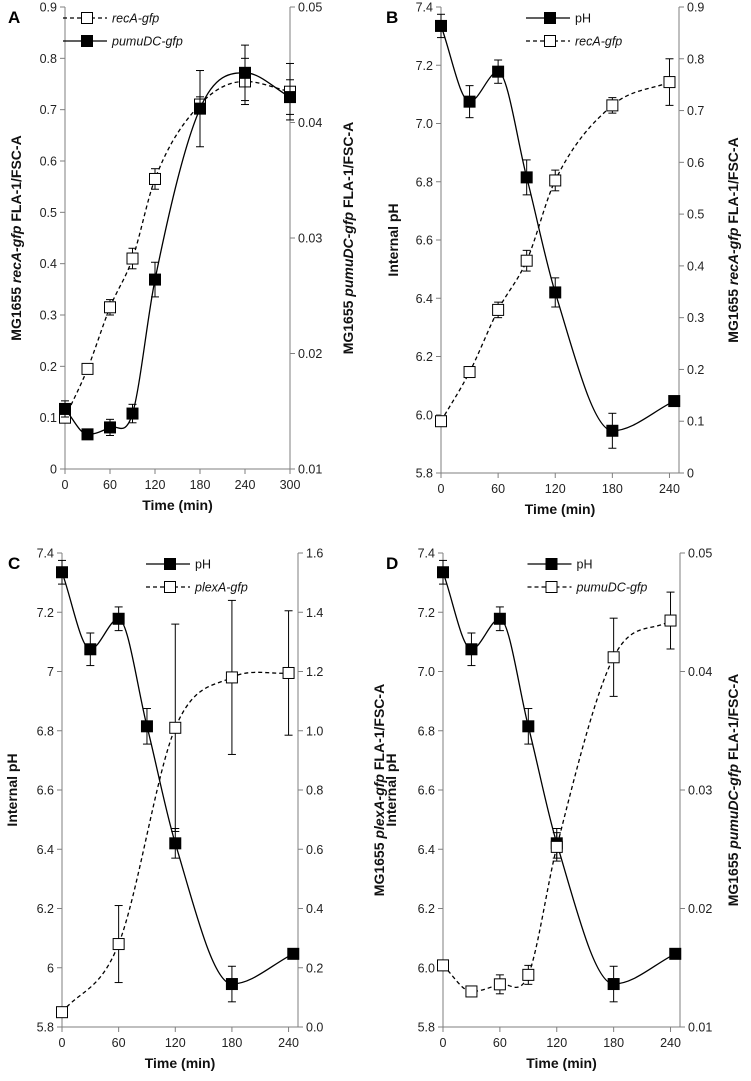 The image size is (751, 1081). What do you see at coordinates (695, 318) in the screenshot?
I see `right-tick-label: 0.3` at bounding box center [695, 318].